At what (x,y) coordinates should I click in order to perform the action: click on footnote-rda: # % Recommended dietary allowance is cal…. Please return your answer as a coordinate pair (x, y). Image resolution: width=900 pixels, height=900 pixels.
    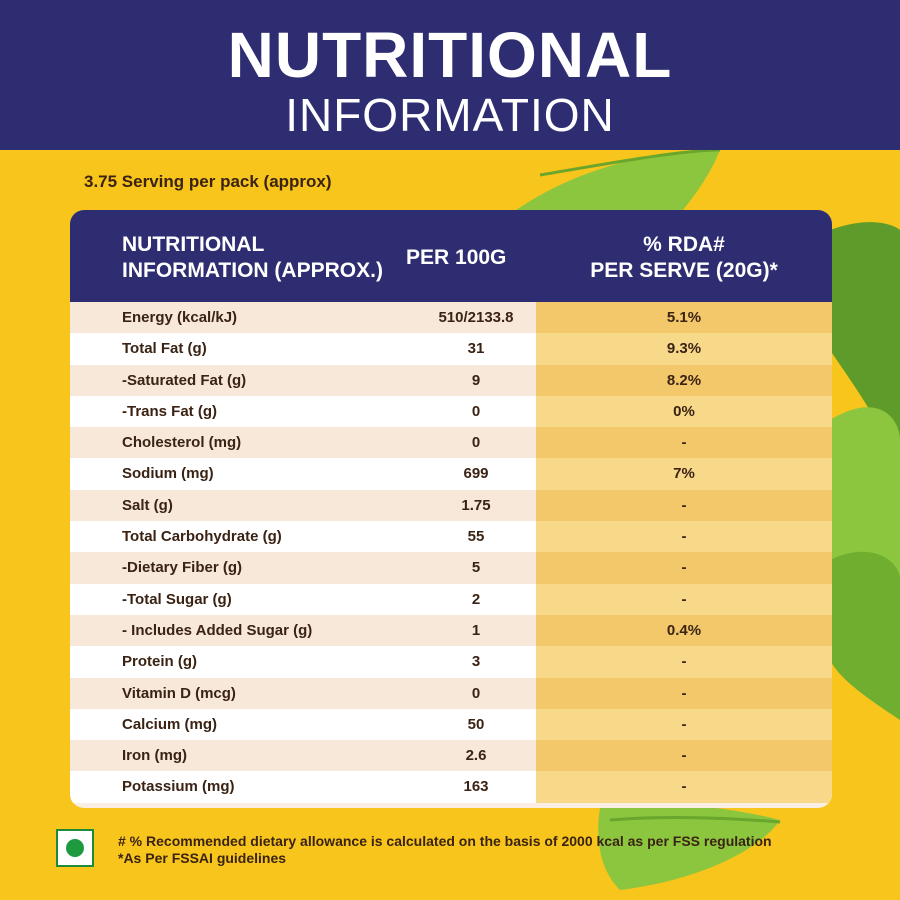
    Looking at the image, I should click on (445, 841).